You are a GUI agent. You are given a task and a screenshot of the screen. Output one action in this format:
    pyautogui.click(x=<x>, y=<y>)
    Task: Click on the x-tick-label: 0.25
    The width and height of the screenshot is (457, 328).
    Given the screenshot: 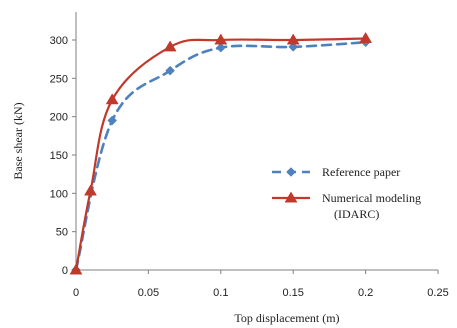 What is the action you would take?
    pyautogui.click(x=437, y=293)
    